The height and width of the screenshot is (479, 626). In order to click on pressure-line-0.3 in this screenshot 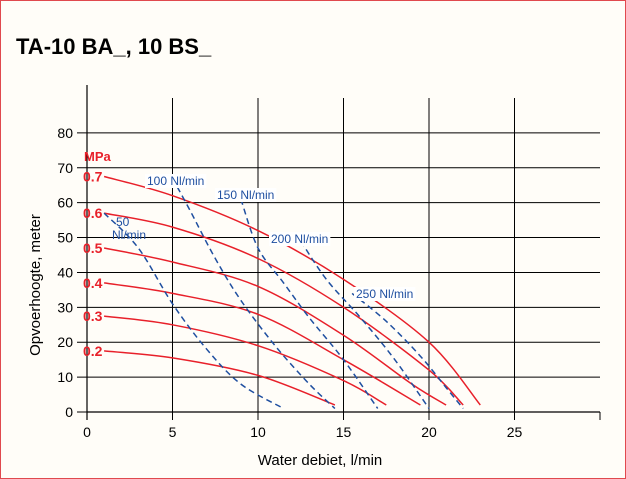, I will do `click(245, 360)`.